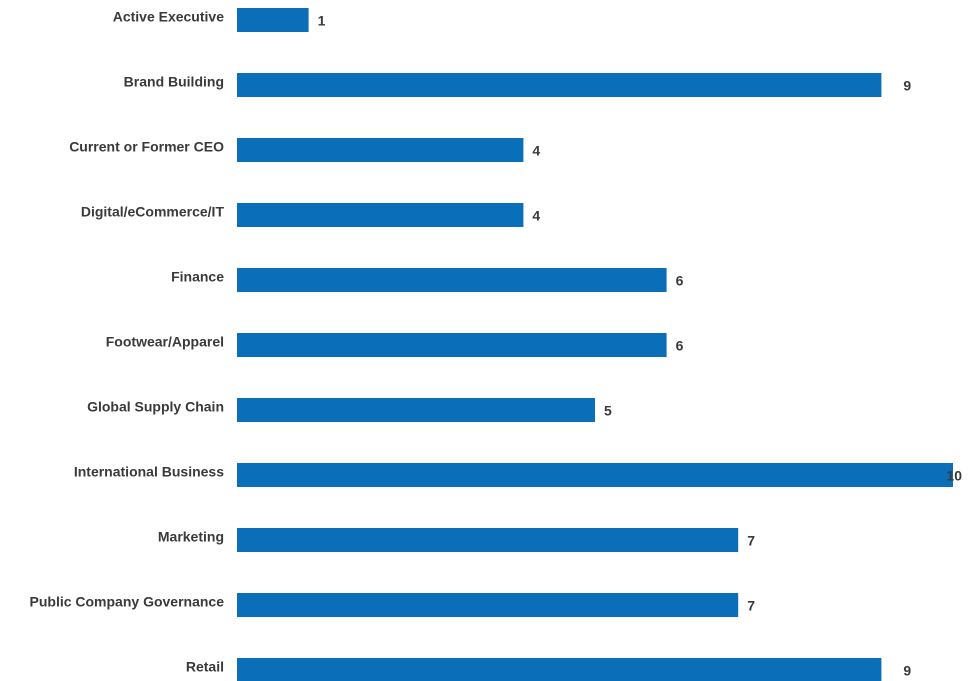  Describe the element at coordinates (165, 342) in the screenshot. I see `category-label: Footwear/Apparel` at that location.